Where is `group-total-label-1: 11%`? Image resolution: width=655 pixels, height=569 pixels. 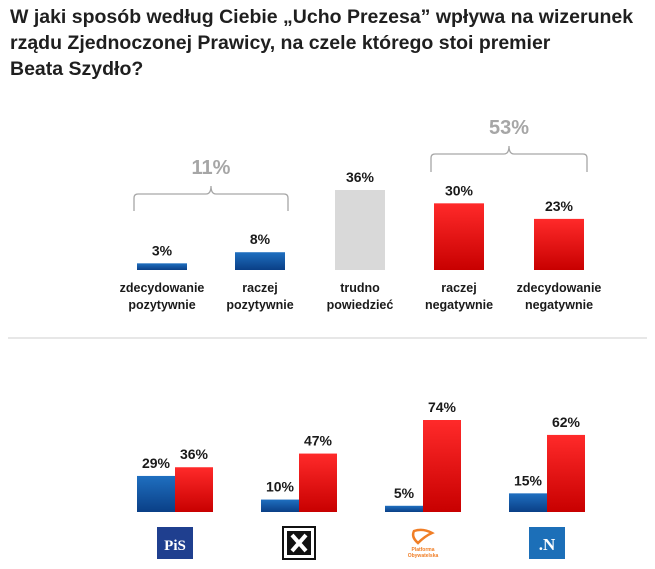 group-total-label-1: 11% is located at coordinates (211, 168).